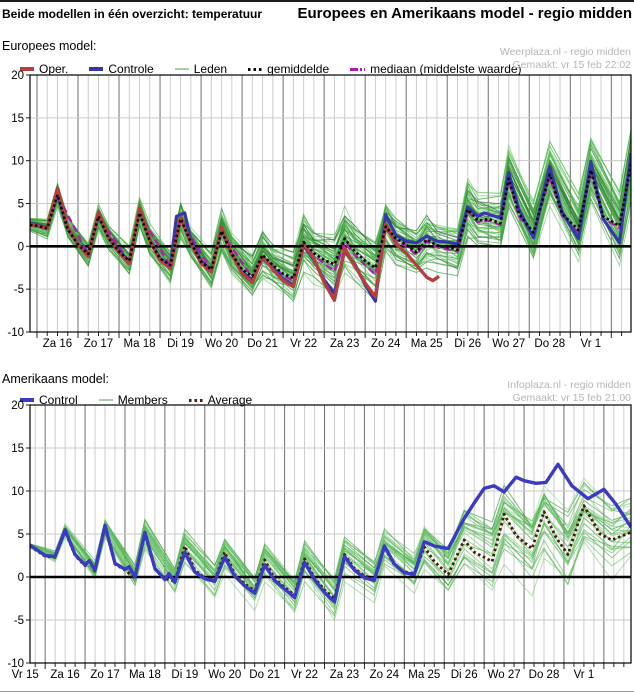 This screenshot has width=634, height=699. I want to click on watermark-source: Infoplaza.nl - regio midden, so click(569, 385).